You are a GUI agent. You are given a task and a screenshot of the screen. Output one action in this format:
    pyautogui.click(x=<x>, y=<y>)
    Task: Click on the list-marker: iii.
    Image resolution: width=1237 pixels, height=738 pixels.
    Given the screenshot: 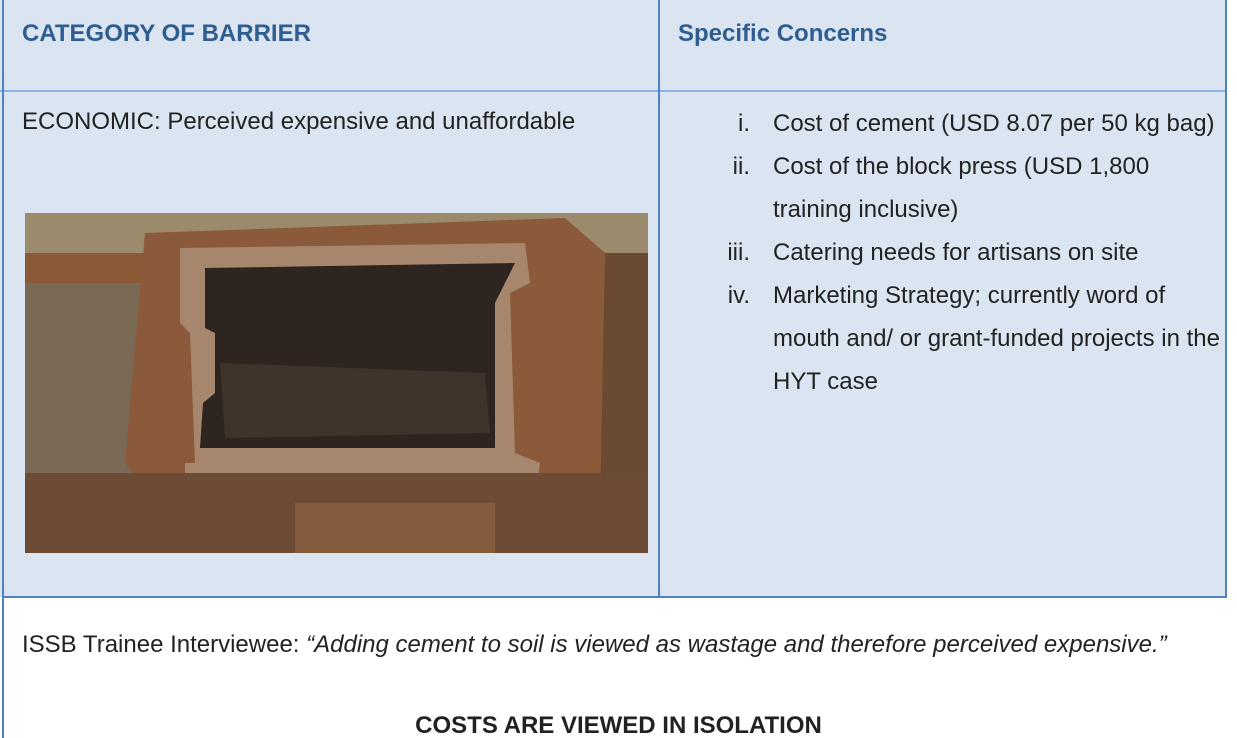 What is the action you would take?
    pyautogui.click(x=738, y=252)
    